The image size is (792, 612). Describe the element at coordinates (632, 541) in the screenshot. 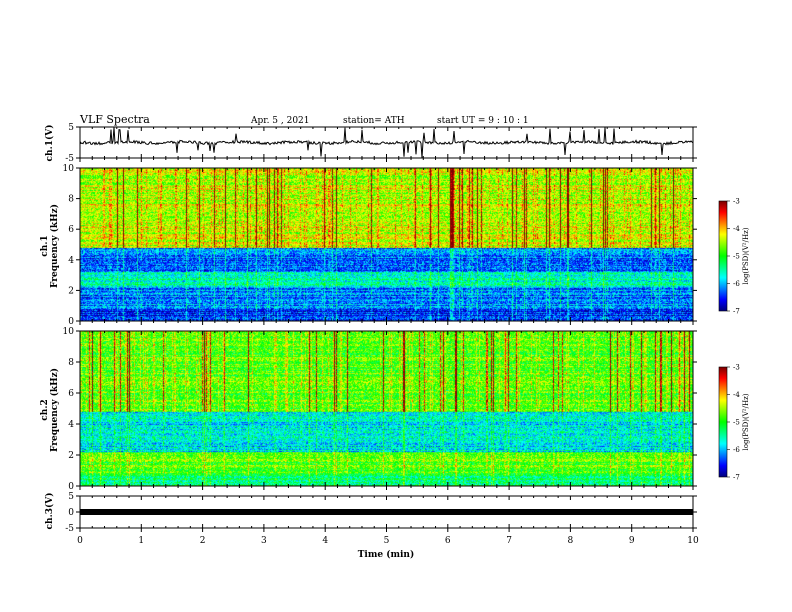

I see `x-axis-tick-label: 9` at that location.